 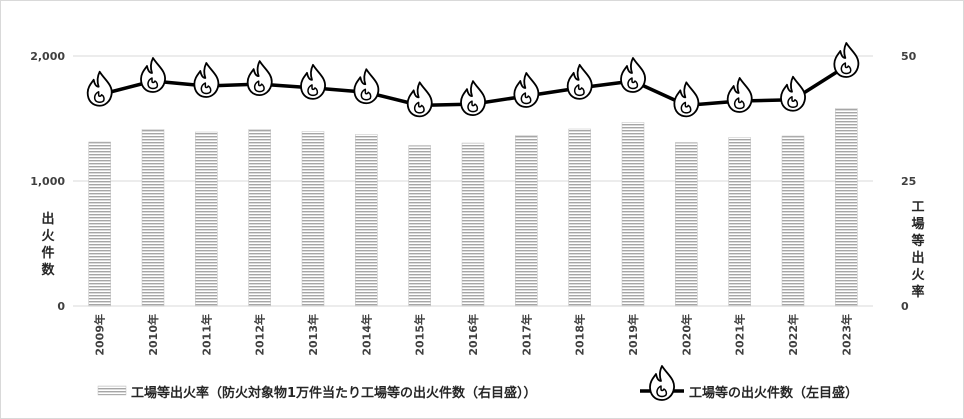 I want to click on x-tick-label: 2023年, so click(x=846, y=335).